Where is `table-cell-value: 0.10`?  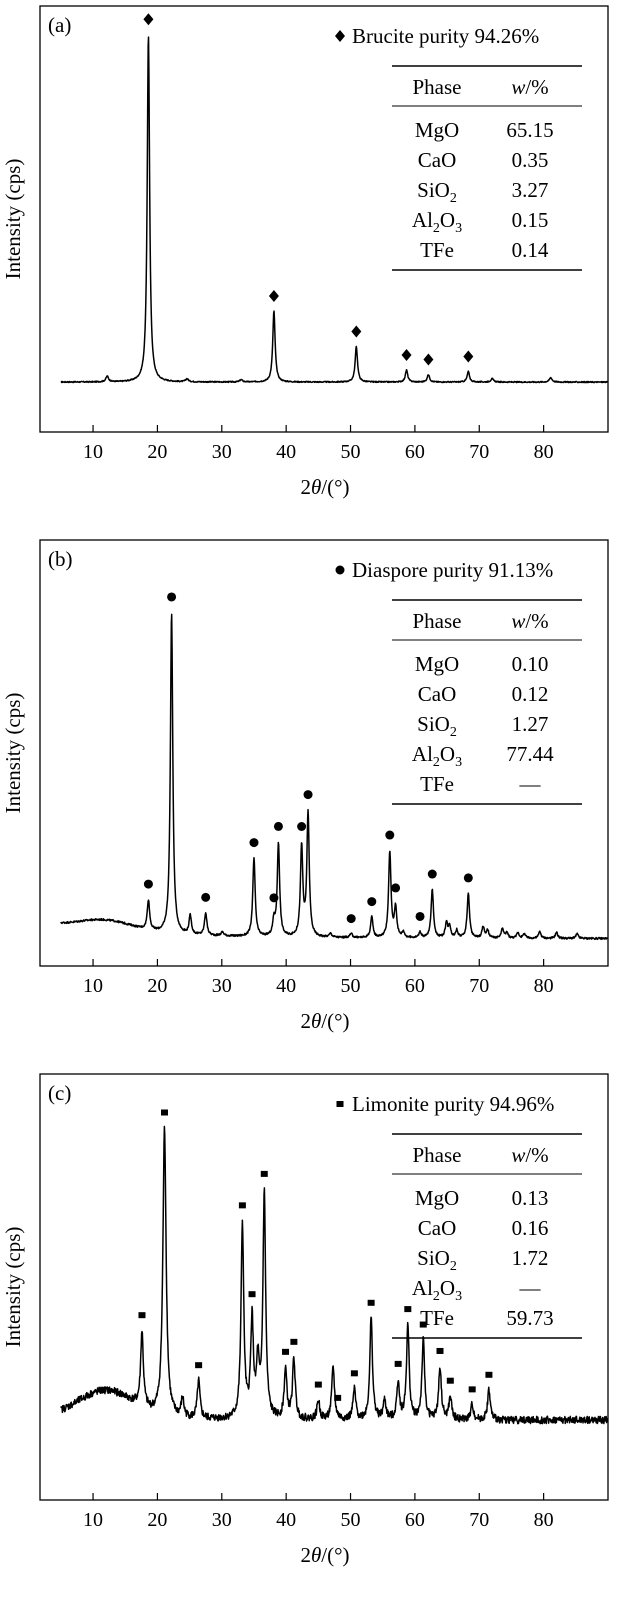
table-cell-value: 0.10 is located at coordinates (530, 664).